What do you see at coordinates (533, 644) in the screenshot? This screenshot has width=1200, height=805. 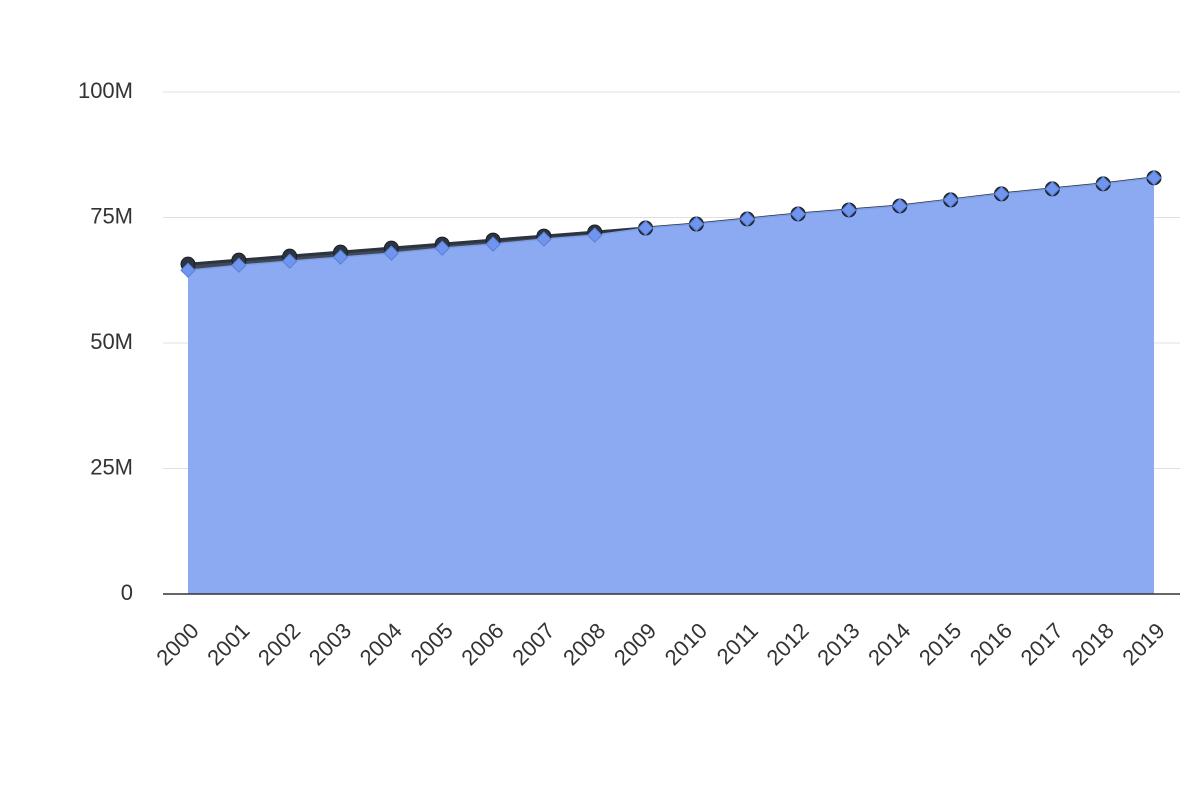 I see `x-tick-label: 2007` at bounding box center [533, 644].